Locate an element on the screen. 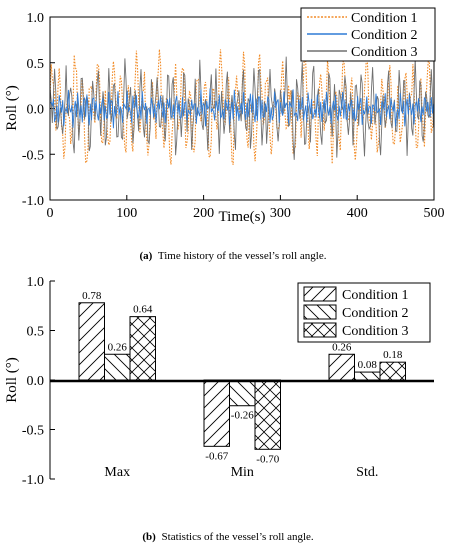 The image size is (451, 550). chart-a-series-line is located at coordinates (242, 108).